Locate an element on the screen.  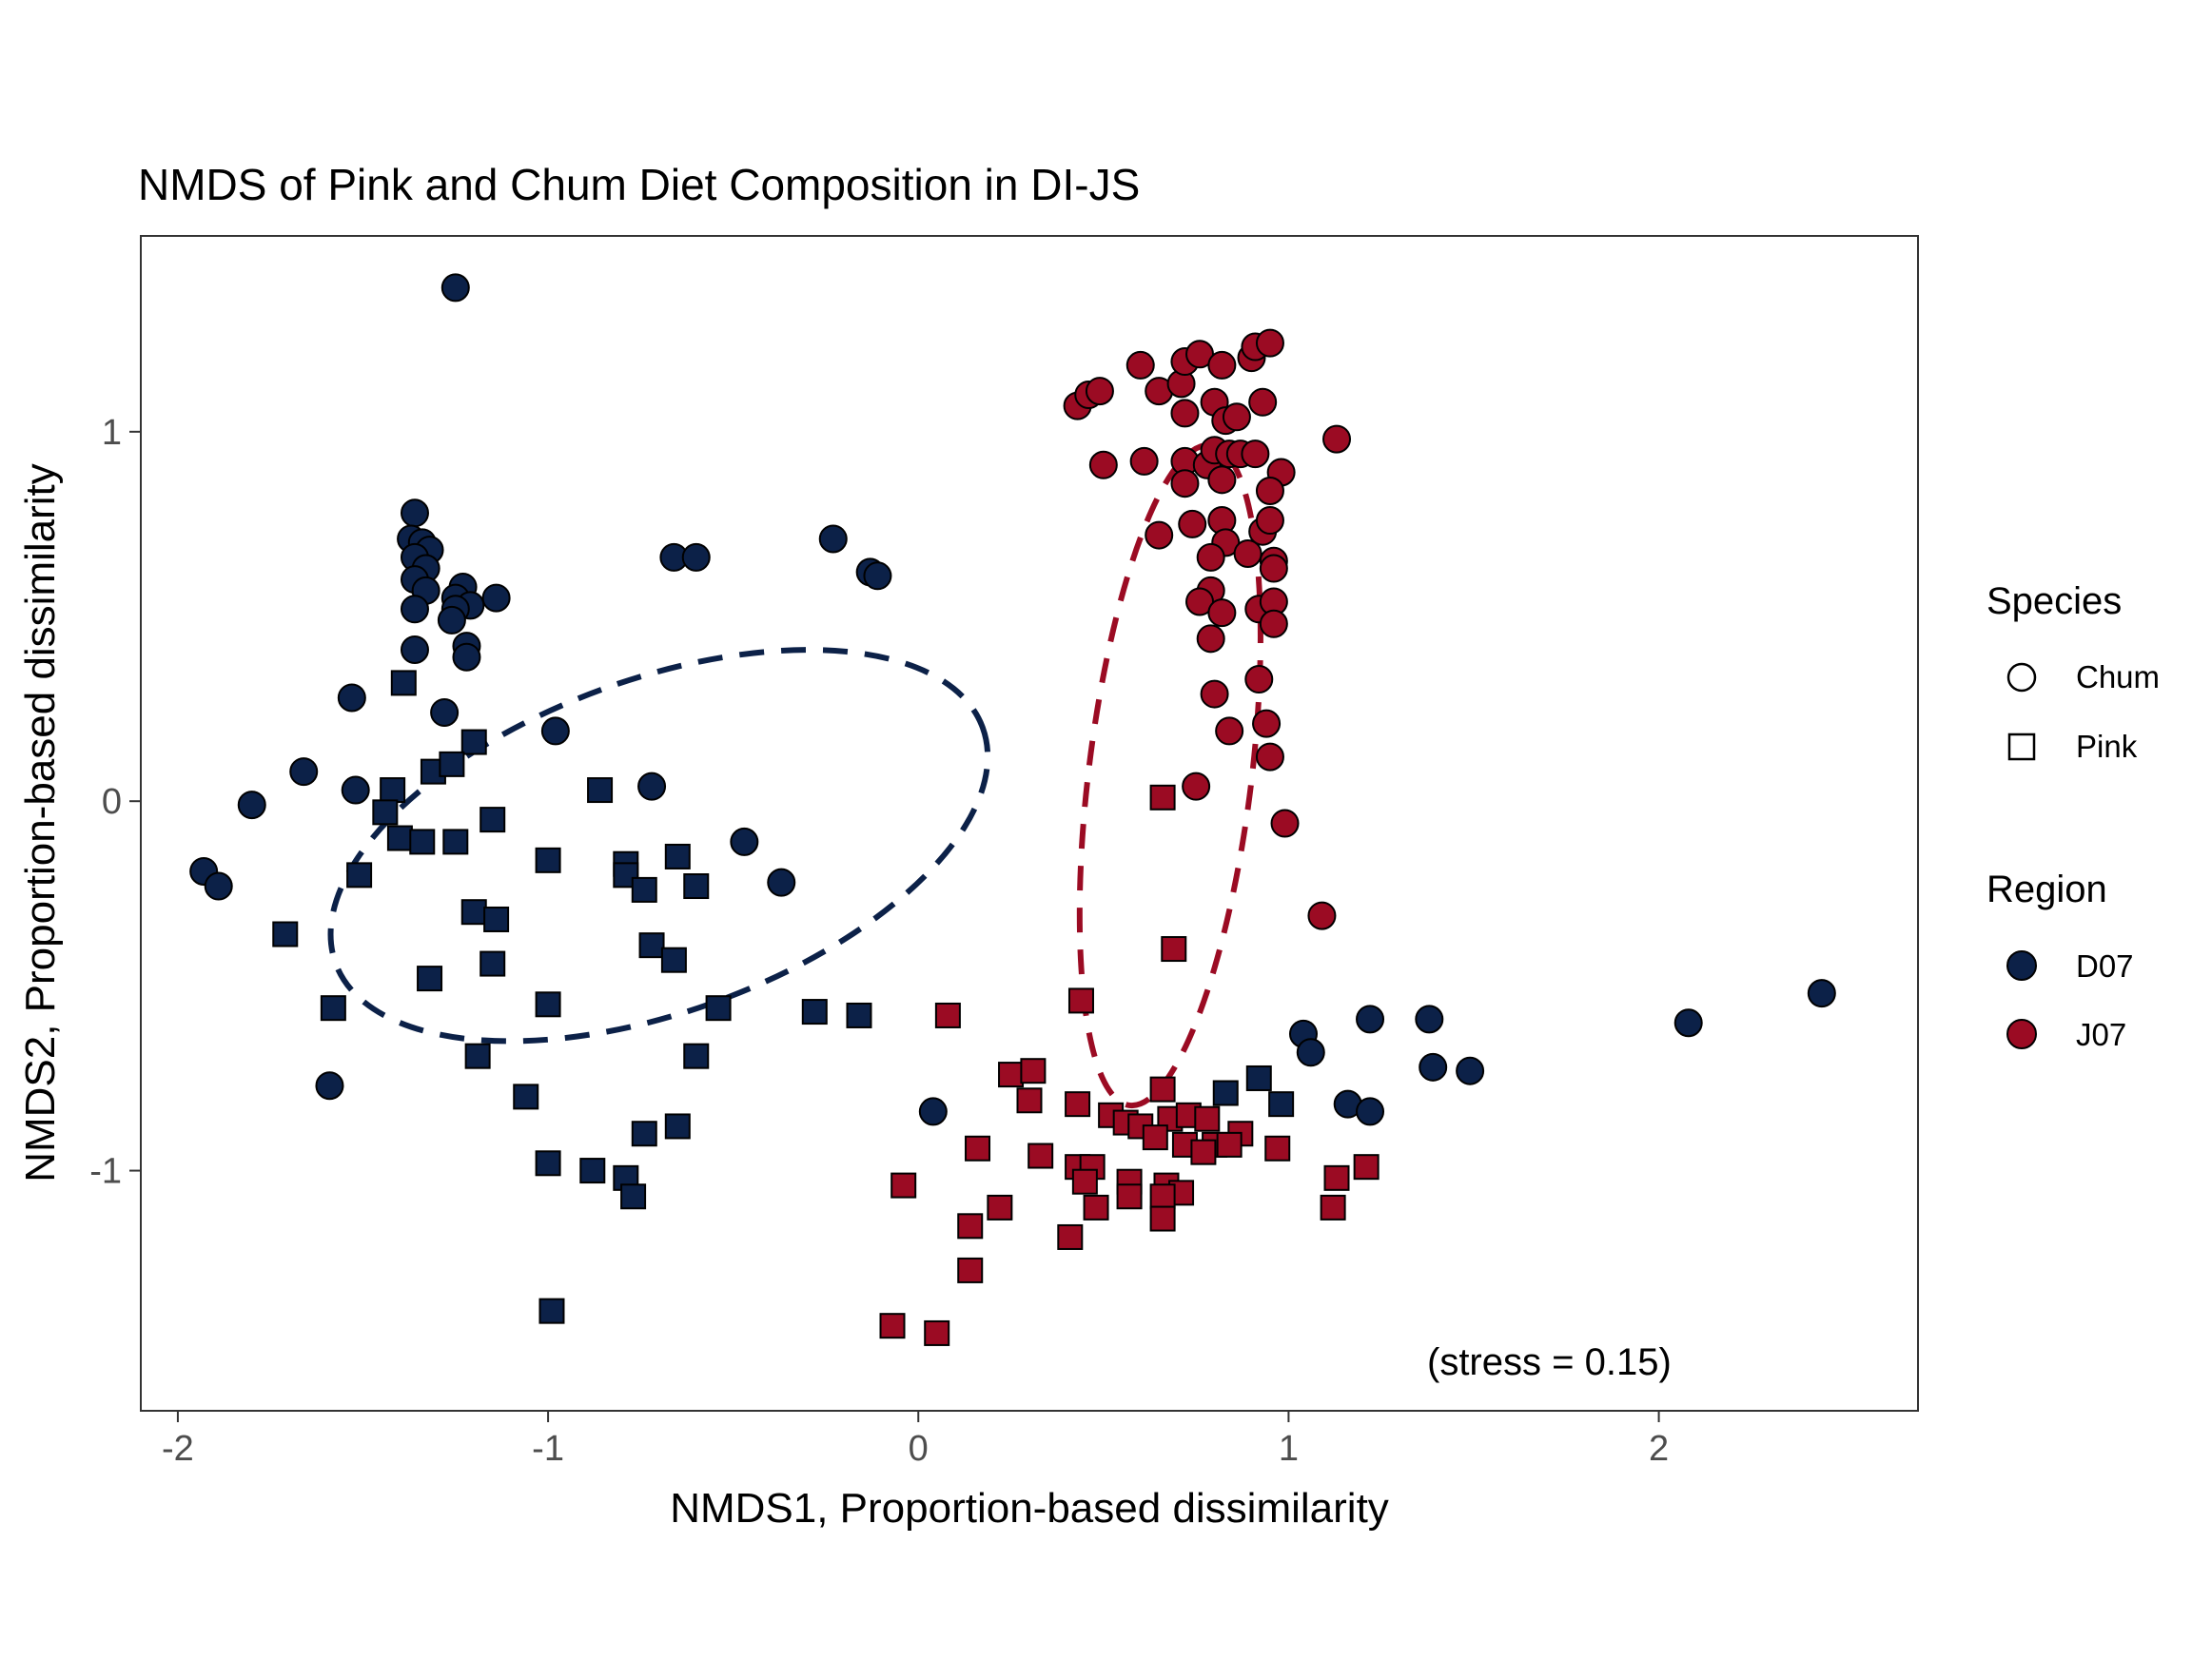
x-tick-label: 0 is located at coordinates (919, 1449).